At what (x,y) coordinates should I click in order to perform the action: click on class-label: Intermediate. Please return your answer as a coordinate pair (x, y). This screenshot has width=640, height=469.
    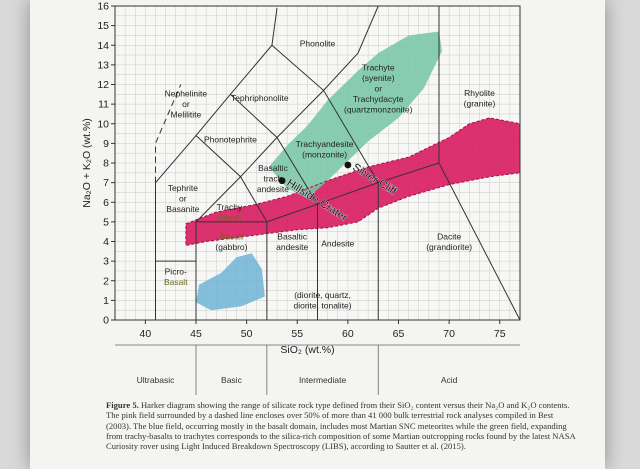
    Looking at the image, I should click on (323, 380).